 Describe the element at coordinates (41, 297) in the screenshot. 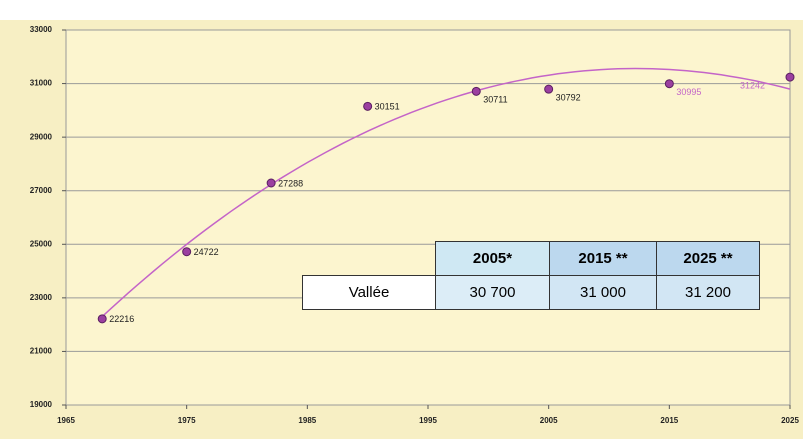

I see `y-tick-label: 23000` at that location.